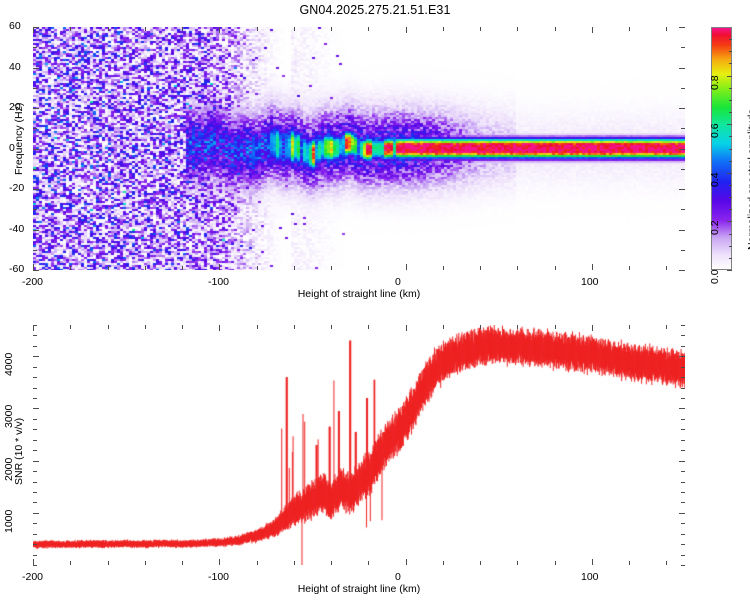 This screenshot has height=600, width=750. I want to click on axis-tick-label: 1000, so click(9, 521).